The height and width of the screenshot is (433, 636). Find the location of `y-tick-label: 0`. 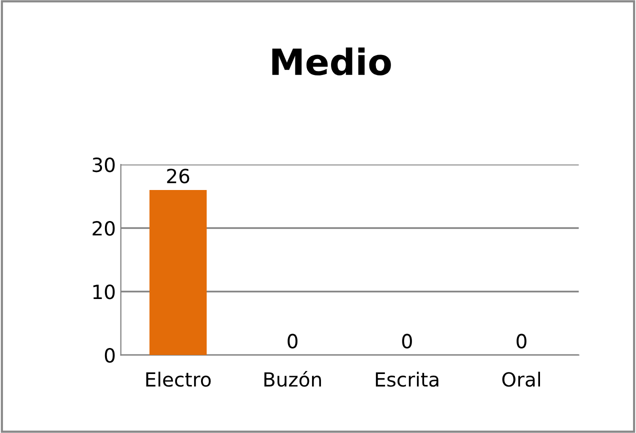

y-tick-label: 0 is located at coordinates (109, 355).